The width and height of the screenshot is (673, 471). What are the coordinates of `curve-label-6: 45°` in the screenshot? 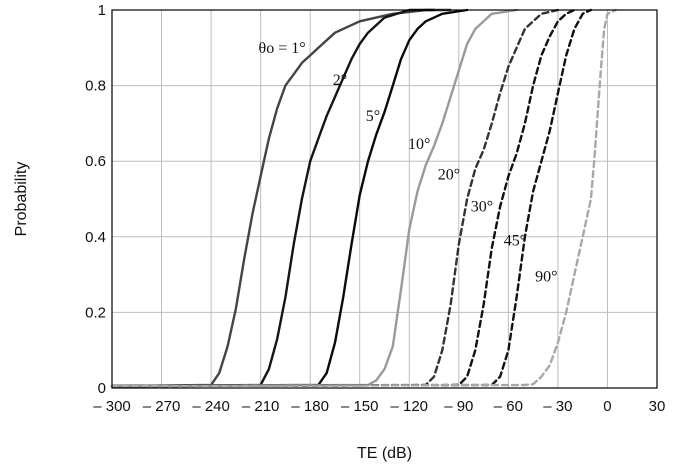 It's located at (515, 241).